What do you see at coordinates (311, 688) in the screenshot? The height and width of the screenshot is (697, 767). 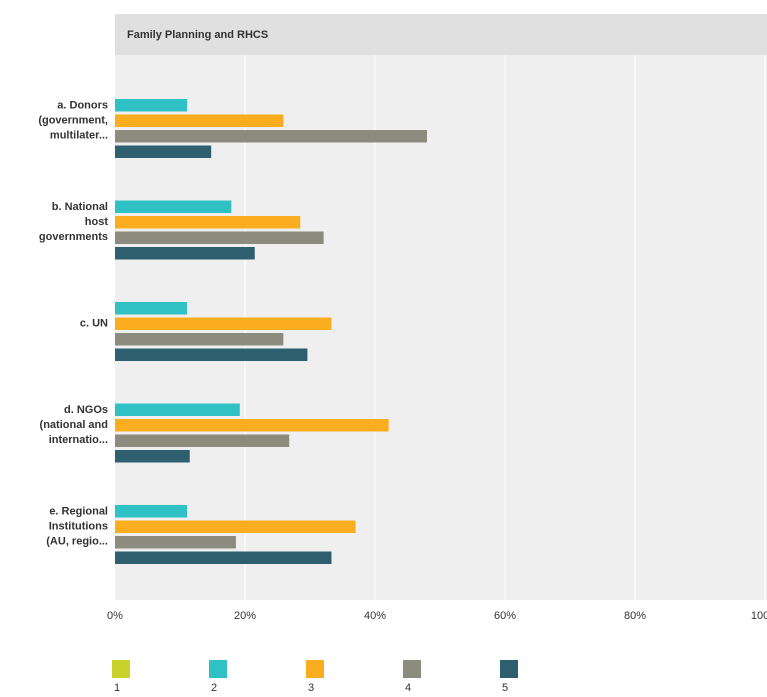 I see `legend-label: 3` at bounding box center [311, 688].